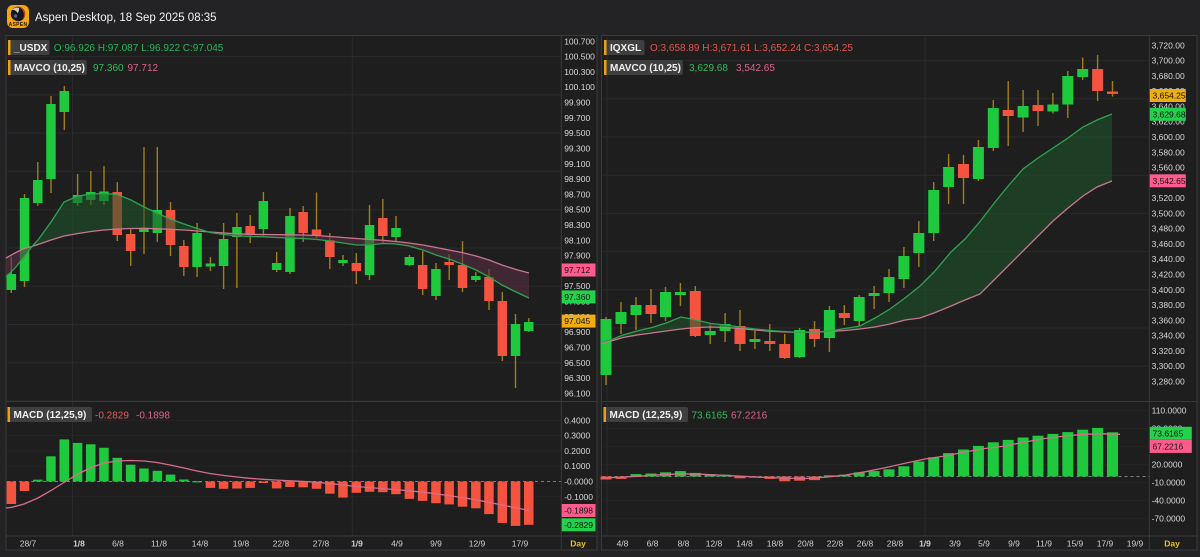 The height and width of the screenshot is (557, 1200). Describe the element at coordinates (577, 194) in the screenshot. I see `svg-text: 98.700` at that location.